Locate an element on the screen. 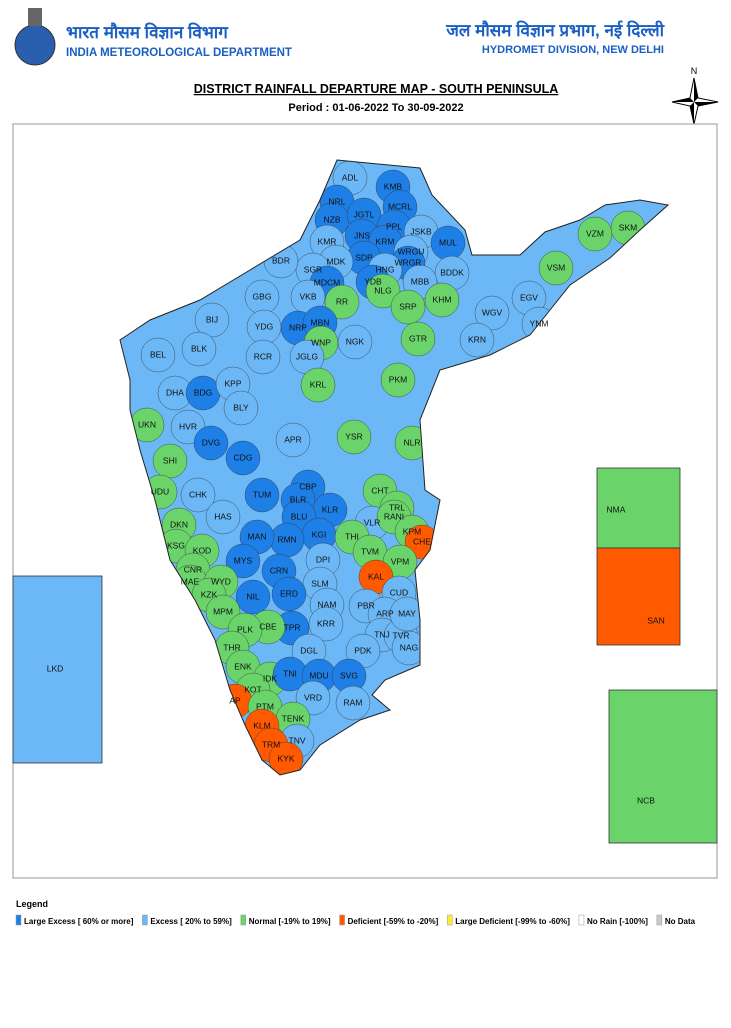 The image size is (731, 1028). district-label: KGI is located at coordinates (319, 534).